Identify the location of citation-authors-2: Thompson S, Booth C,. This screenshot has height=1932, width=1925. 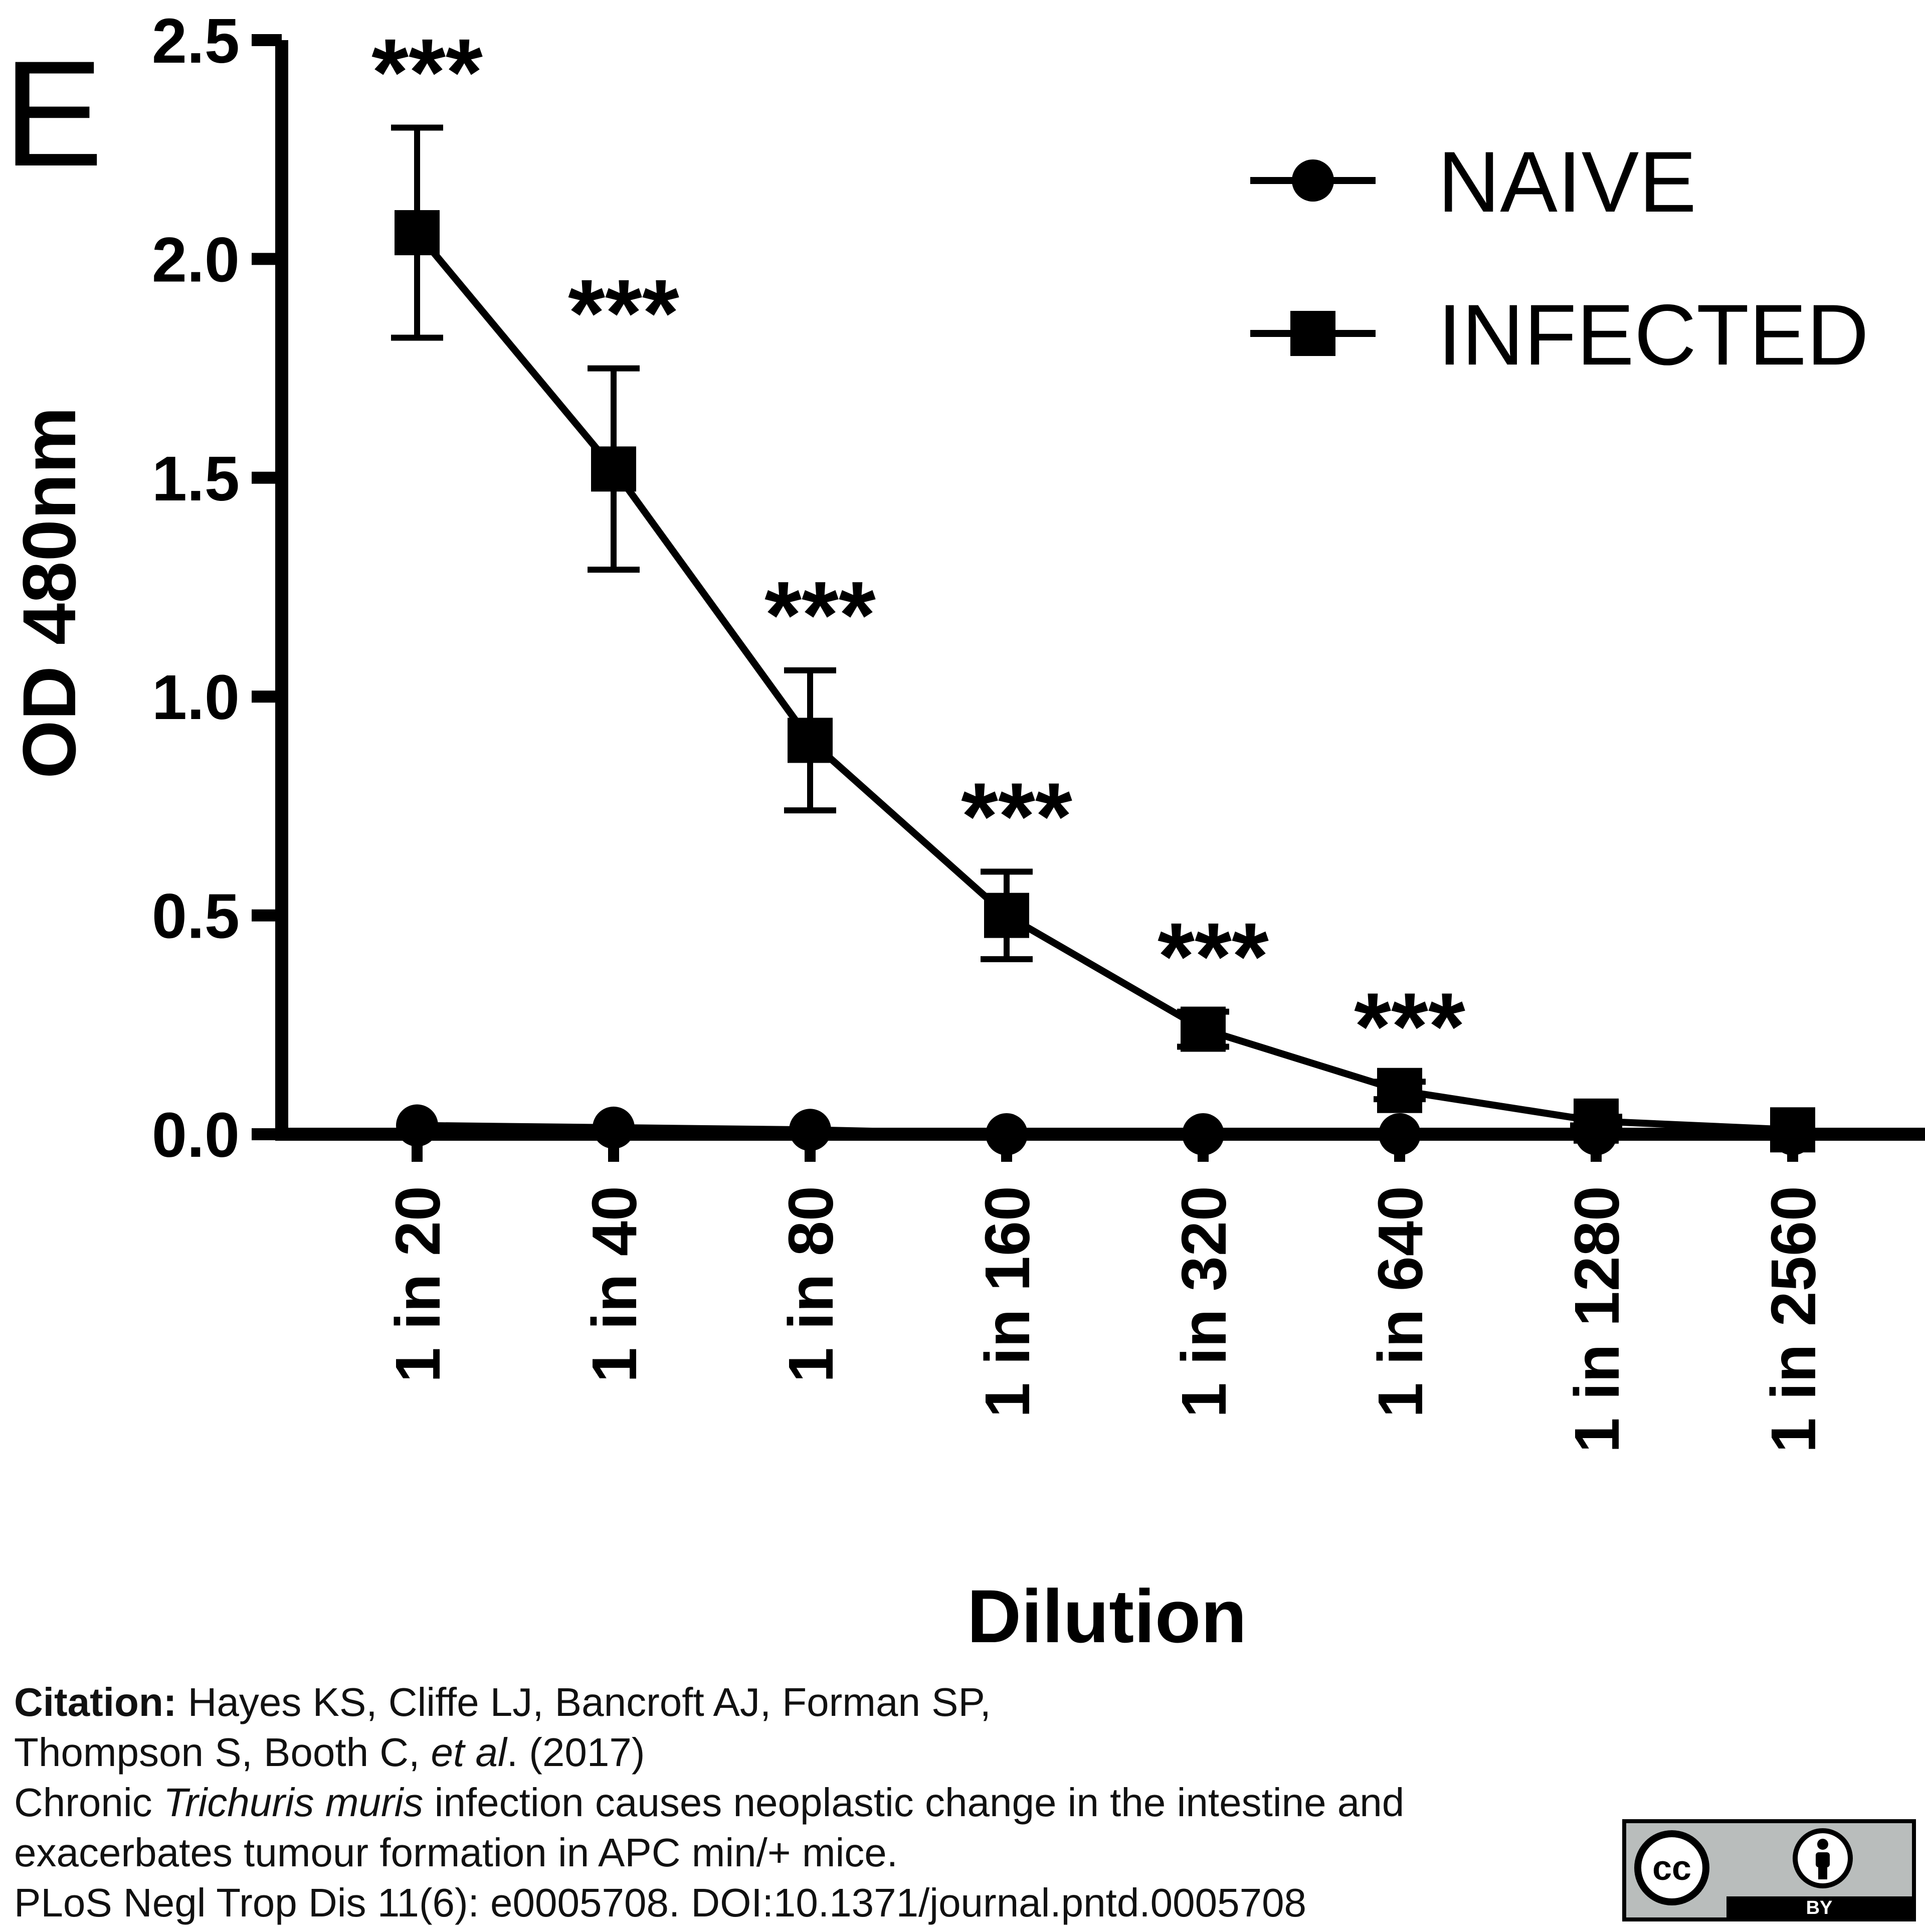
(223, 1752).